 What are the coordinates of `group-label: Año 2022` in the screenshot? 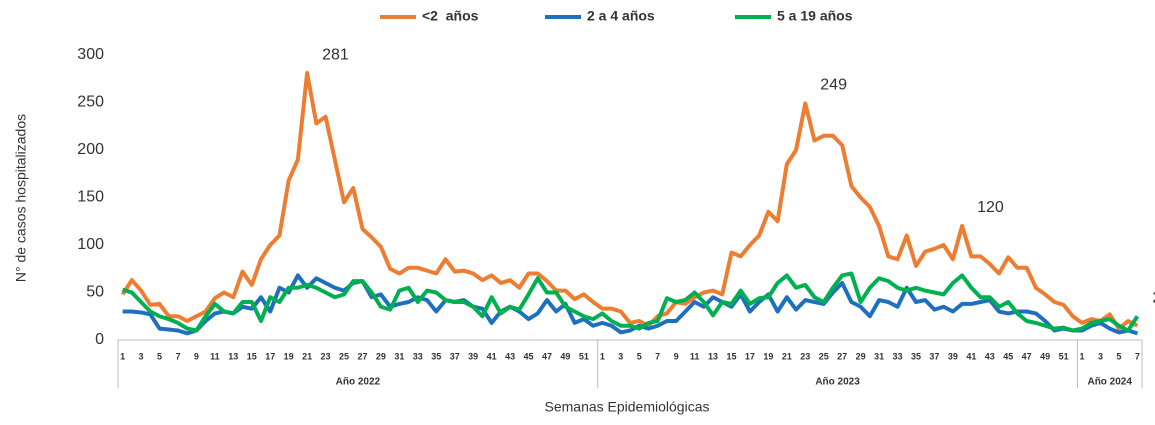 It's located at (358, 382).